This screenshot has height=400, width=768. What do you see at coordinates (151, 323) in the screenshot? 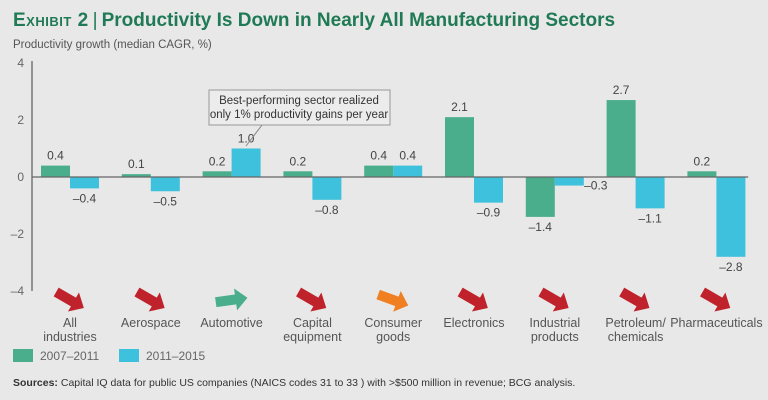
I see `category-label: Aerospace` at bounding box center [151, 323].